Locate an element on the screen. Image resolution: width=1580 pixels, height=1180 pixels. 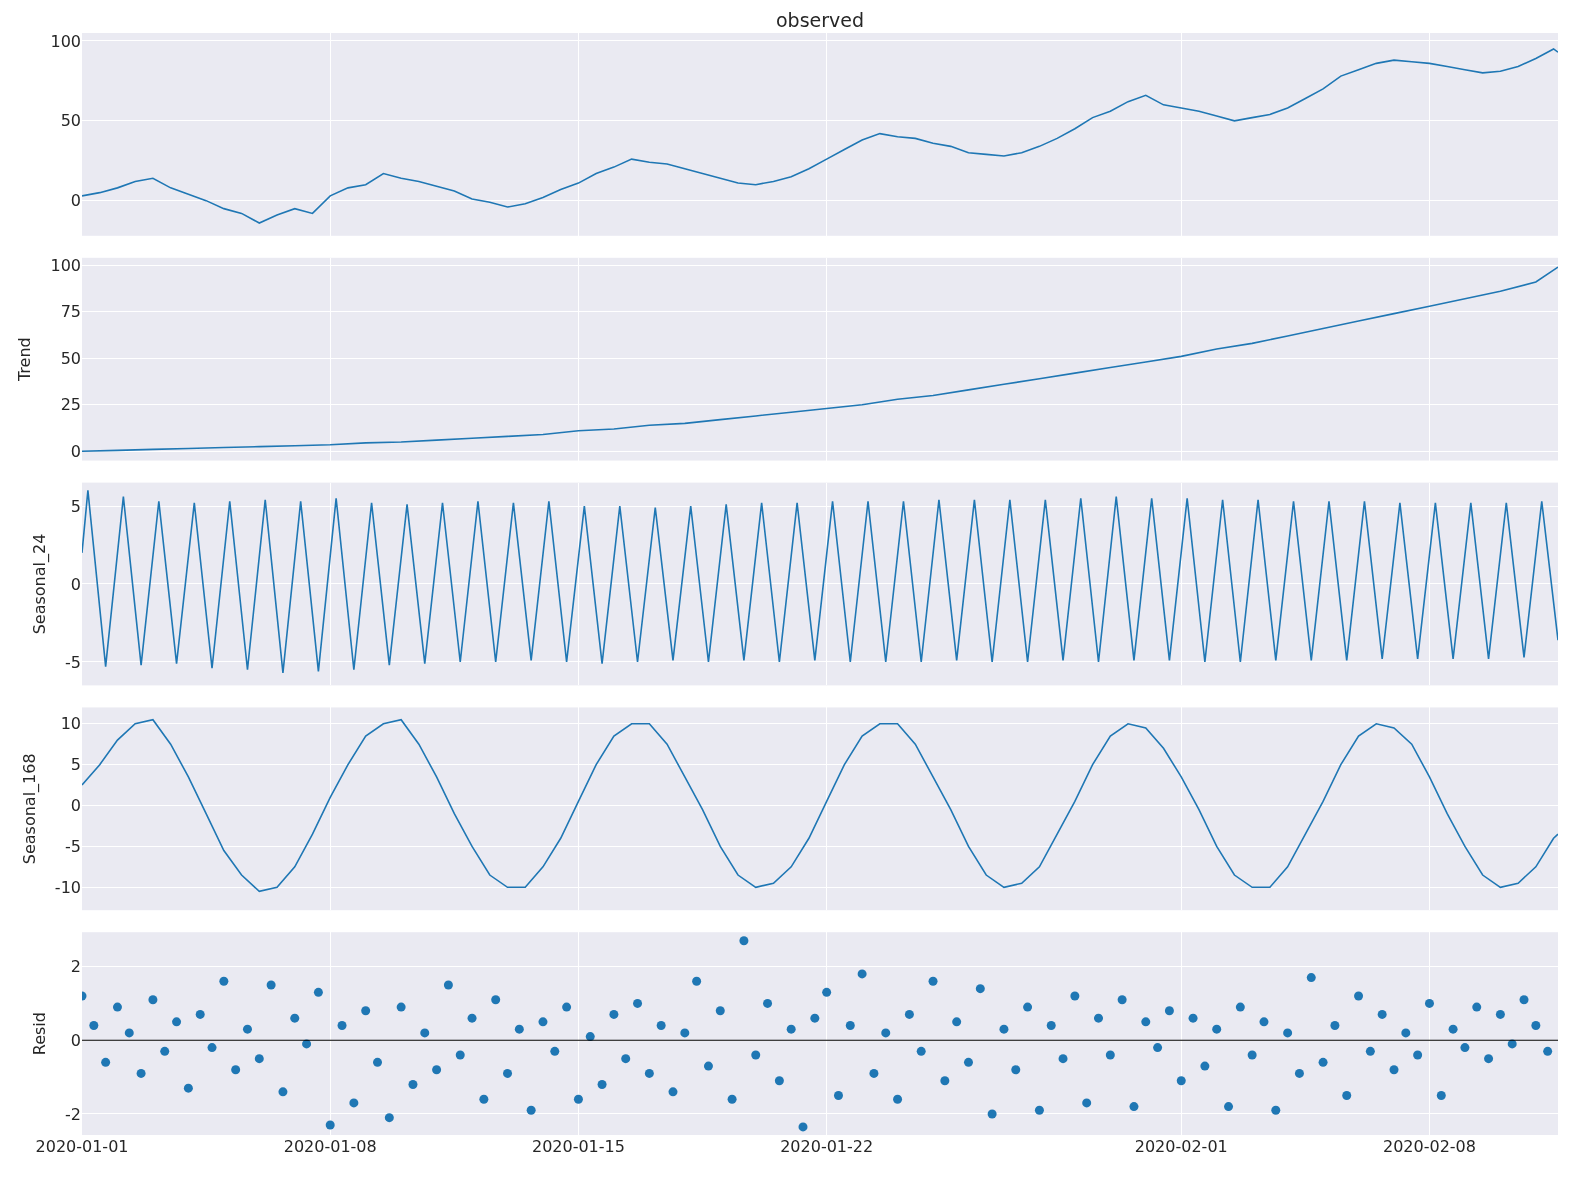
y-tick-label: -10 is located at coordinates (67, 887).